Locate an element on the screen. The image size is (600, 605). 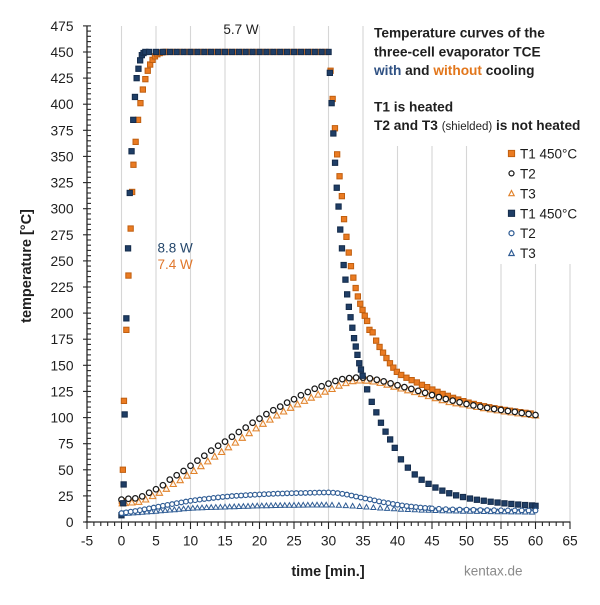
svg-text: 275 is located at coordinates (61, 235).